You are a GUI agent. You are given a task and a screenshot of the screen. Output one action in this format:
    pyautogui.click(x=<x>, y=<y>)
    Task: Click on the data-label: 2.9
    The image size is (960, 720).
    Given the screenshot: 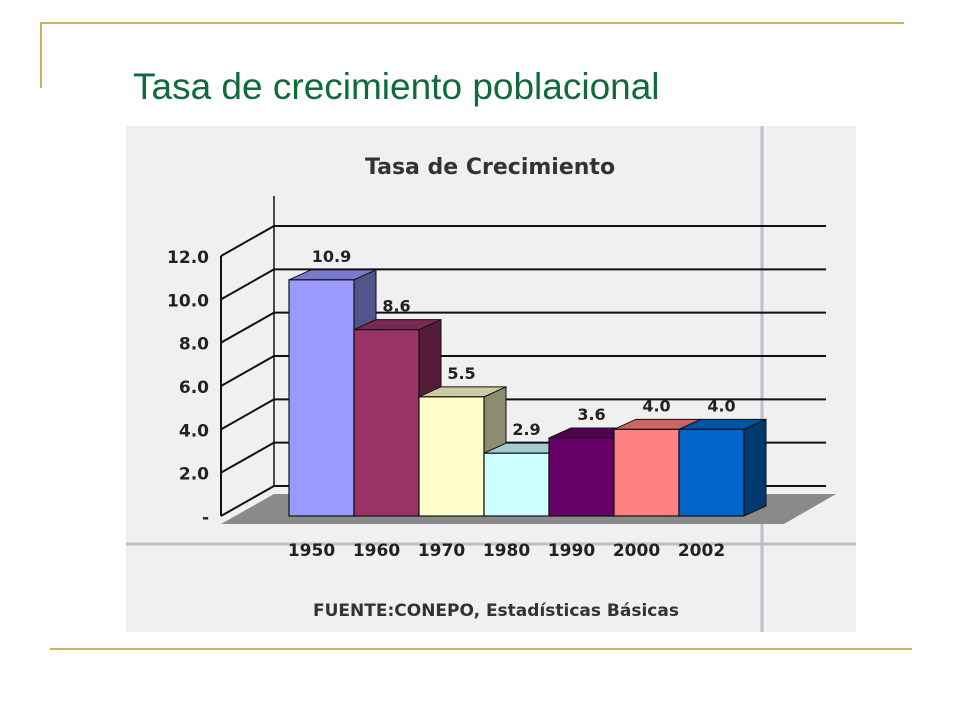 What is the action you would take?
    pyautogui.click(x=526, y=429)
    